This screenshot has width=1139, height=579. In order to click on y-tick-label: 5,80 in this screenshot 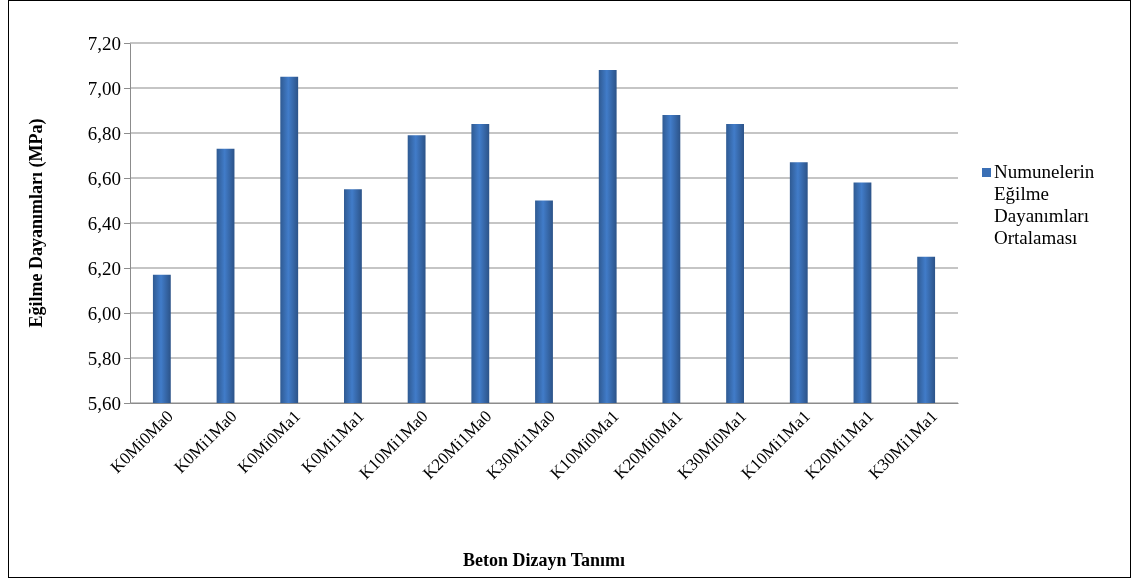, I will do `click(104, 358)`.